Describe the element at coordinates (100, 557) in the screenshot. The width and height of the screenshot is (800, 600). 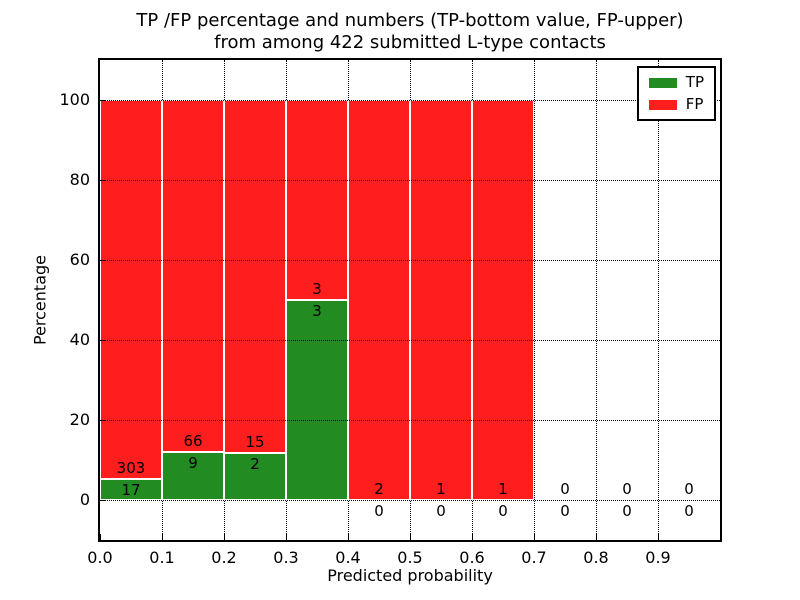
I see `x-tick-label: 0.0` at that location.